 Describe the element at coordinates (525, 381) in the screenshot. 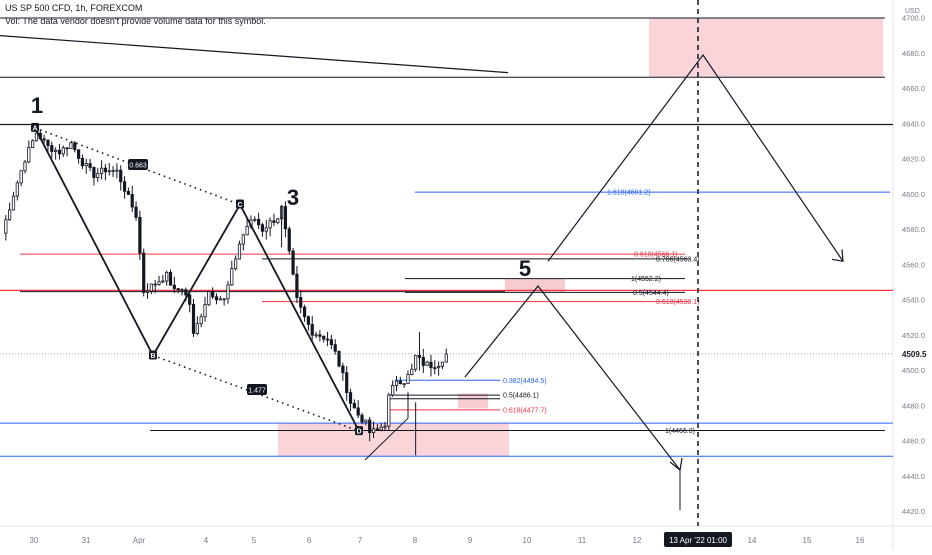

I see `fib-level-label: 0.382(4494.5)` at that location.